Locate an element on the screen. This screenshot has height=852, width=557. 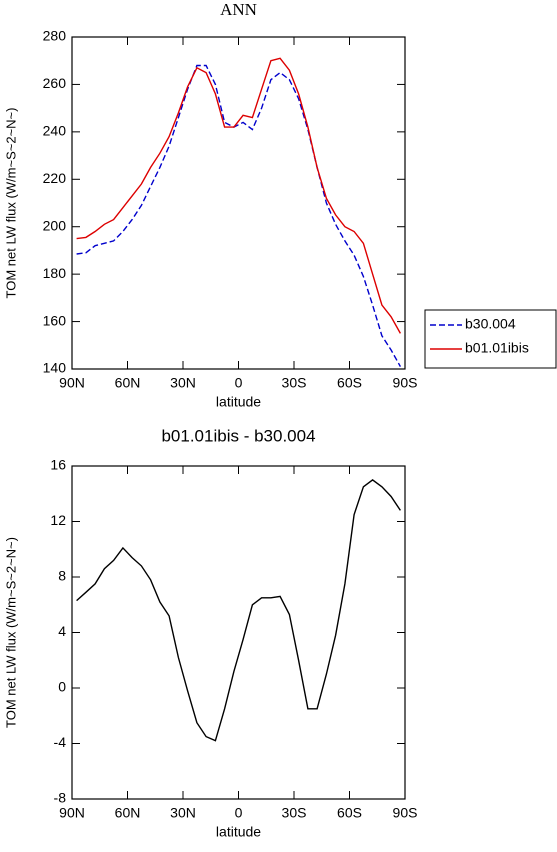
legend-label: b01.01ibis is located at coordinates (497, 348).